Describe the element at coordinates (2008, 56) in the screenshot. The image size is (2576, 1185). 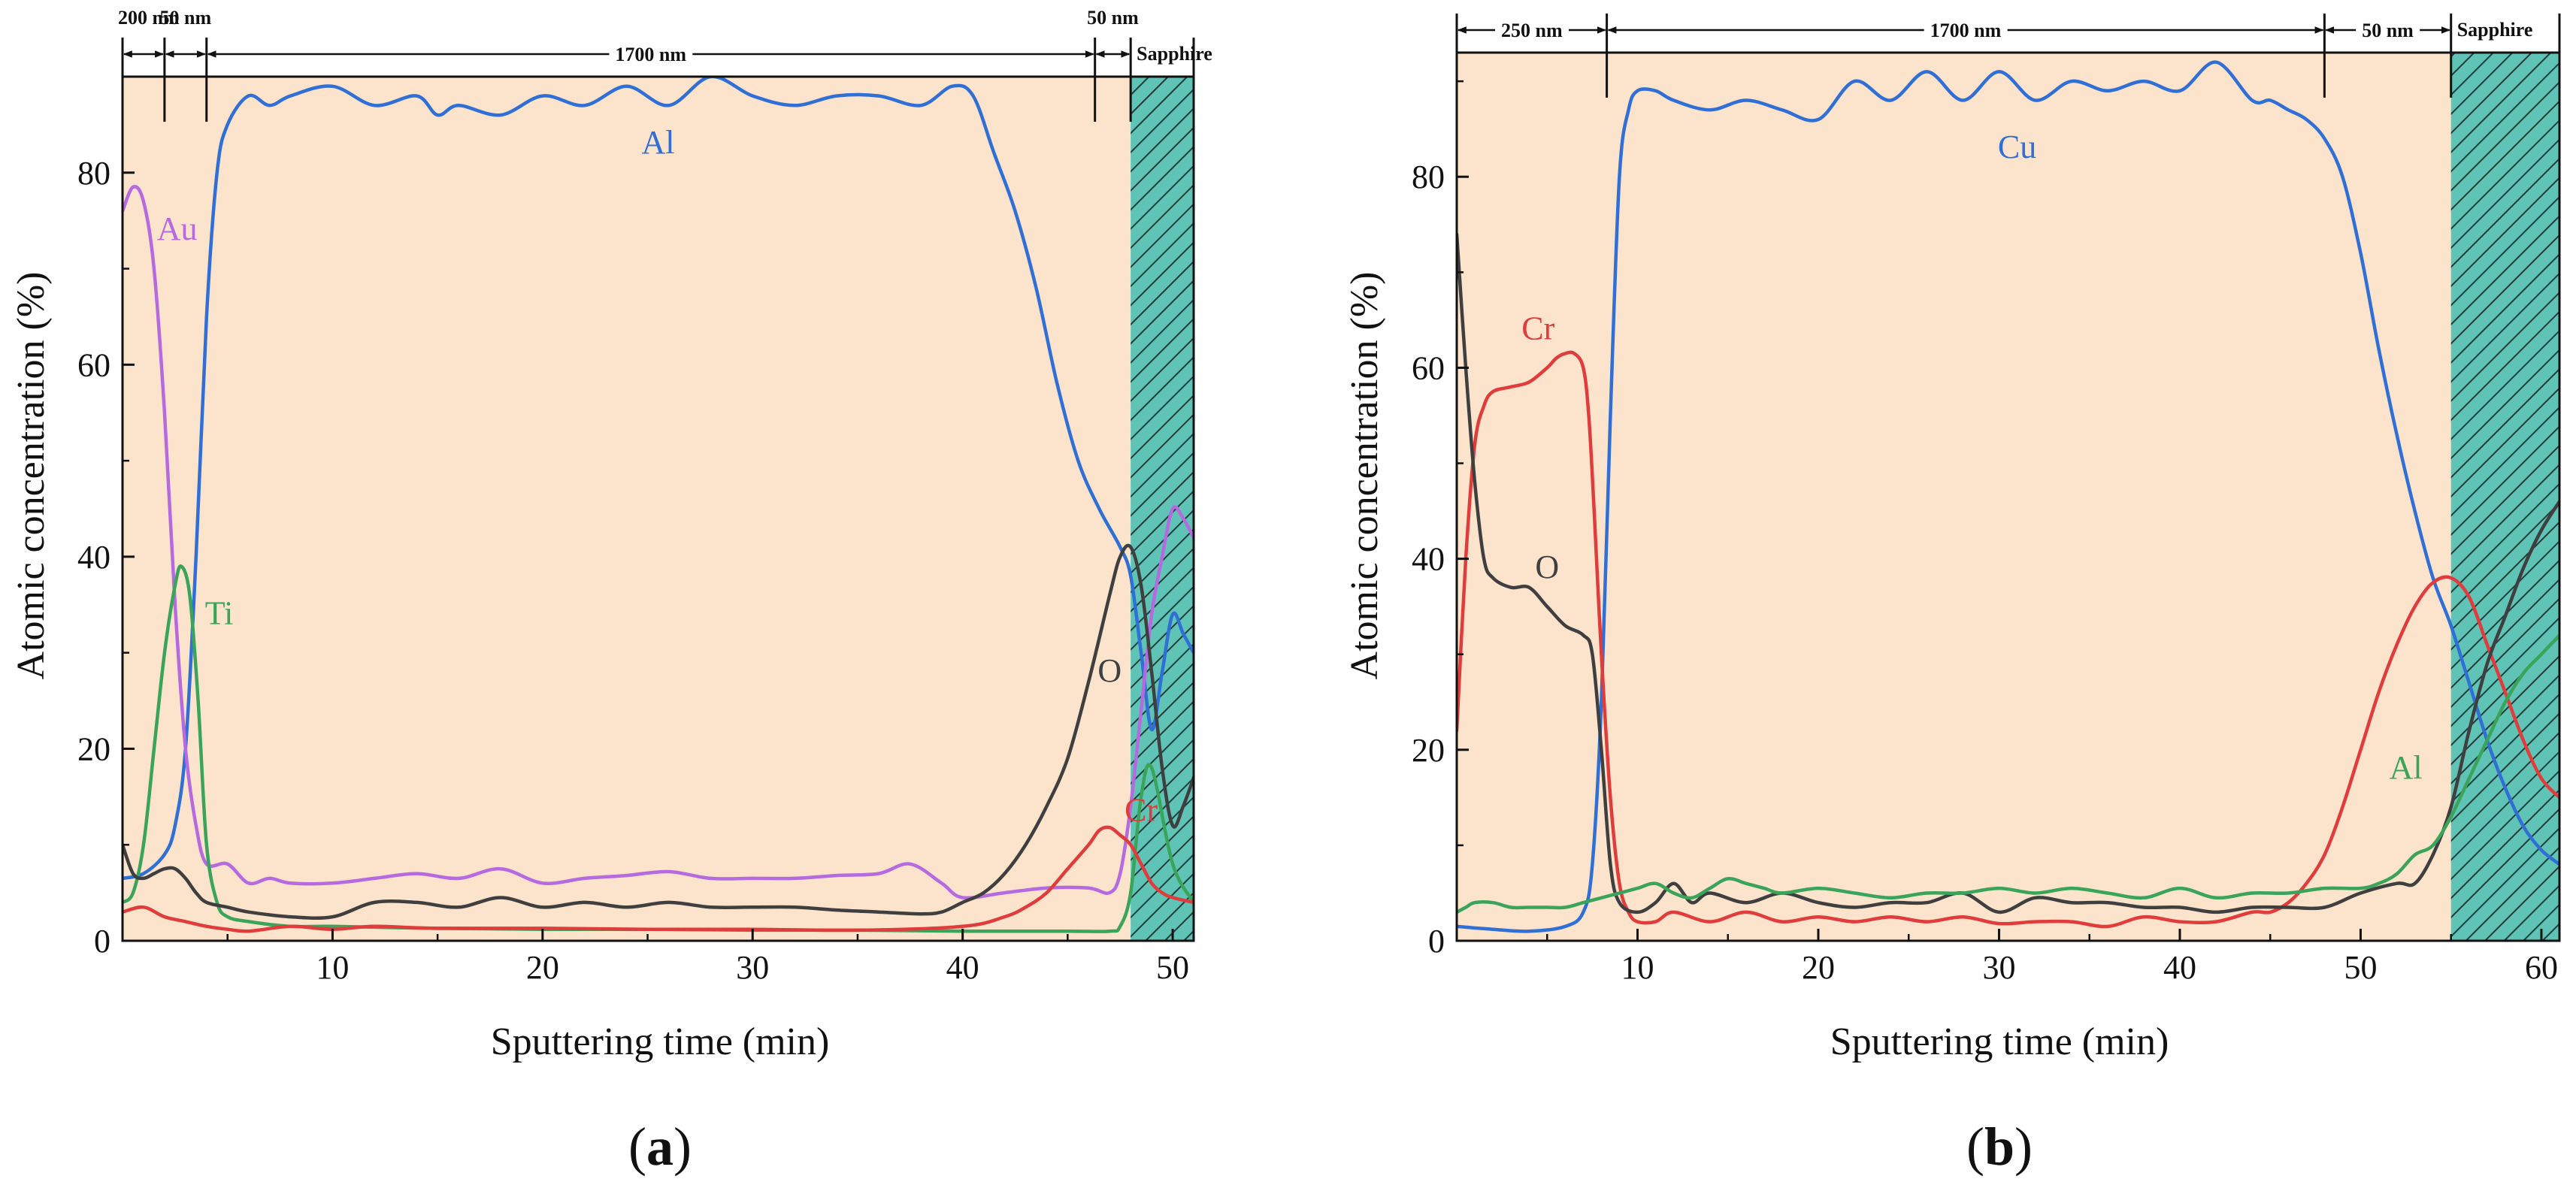
I see `panel-b-layer-annotations: 250 nm 1700 nm 50 nm Sapphire` at that location.